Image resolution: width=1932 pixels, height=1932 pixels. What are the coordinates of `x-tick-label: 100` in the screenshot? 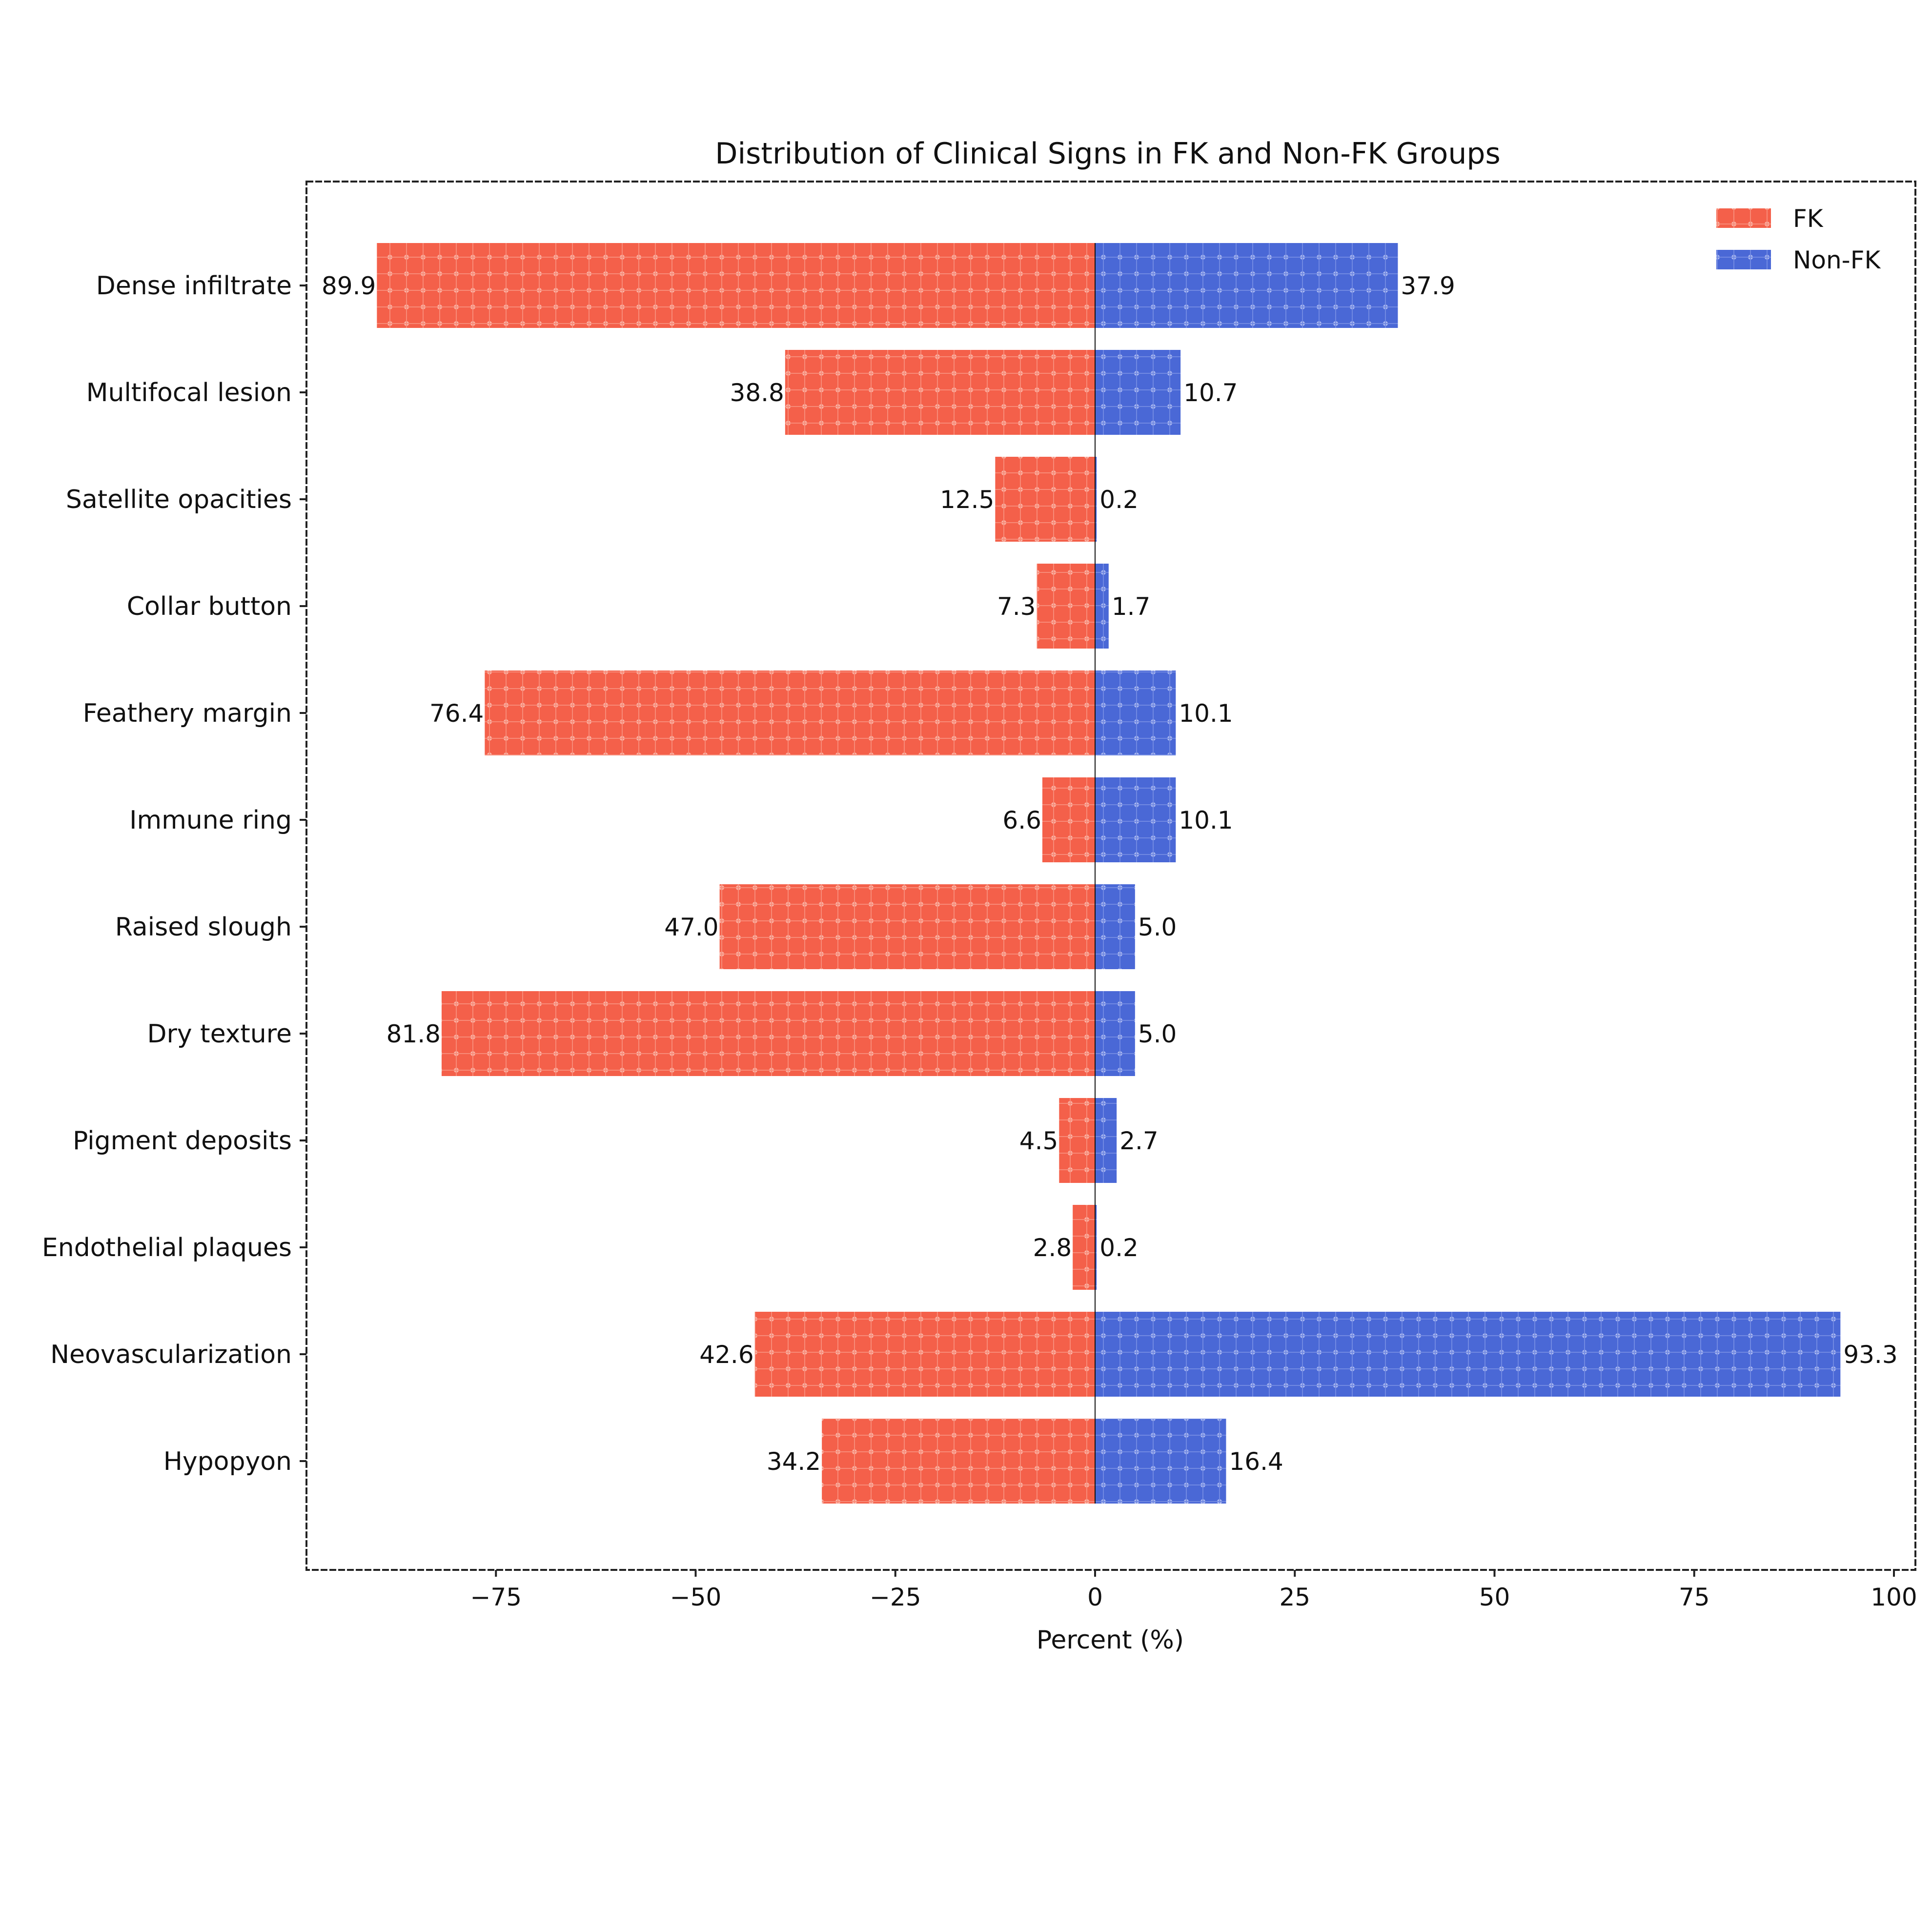 It's located at (1894, 1597).